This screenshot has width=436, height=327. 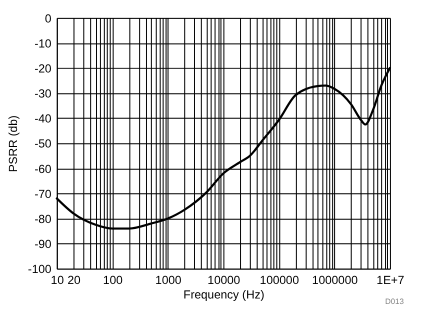 I want to click on y-tick-label: -40, so click(x=43, y=119).